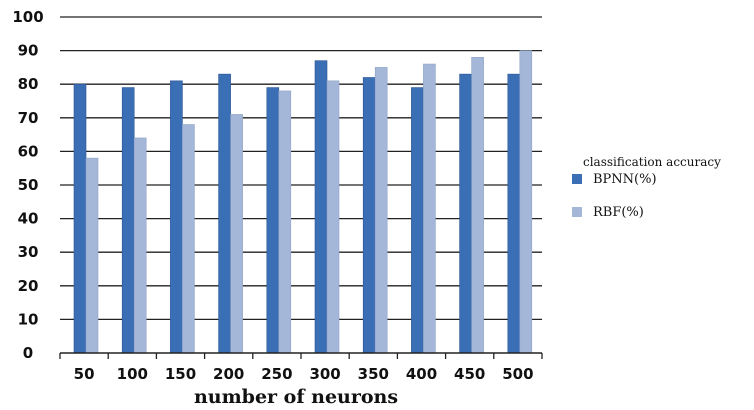  Describe the element at coordinates (28, 353) in the screenshot. I see `y-tick-label: 0` at that location.